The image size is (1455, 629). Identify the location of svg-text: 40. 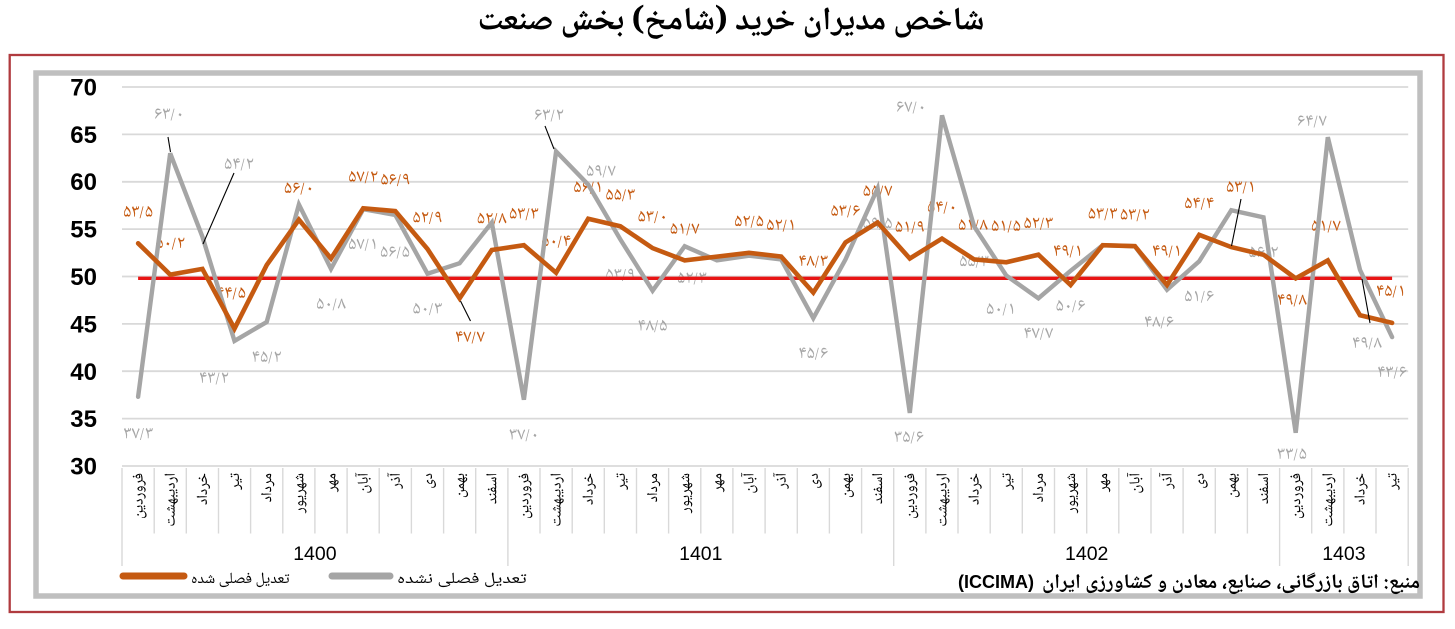
(83, 372).